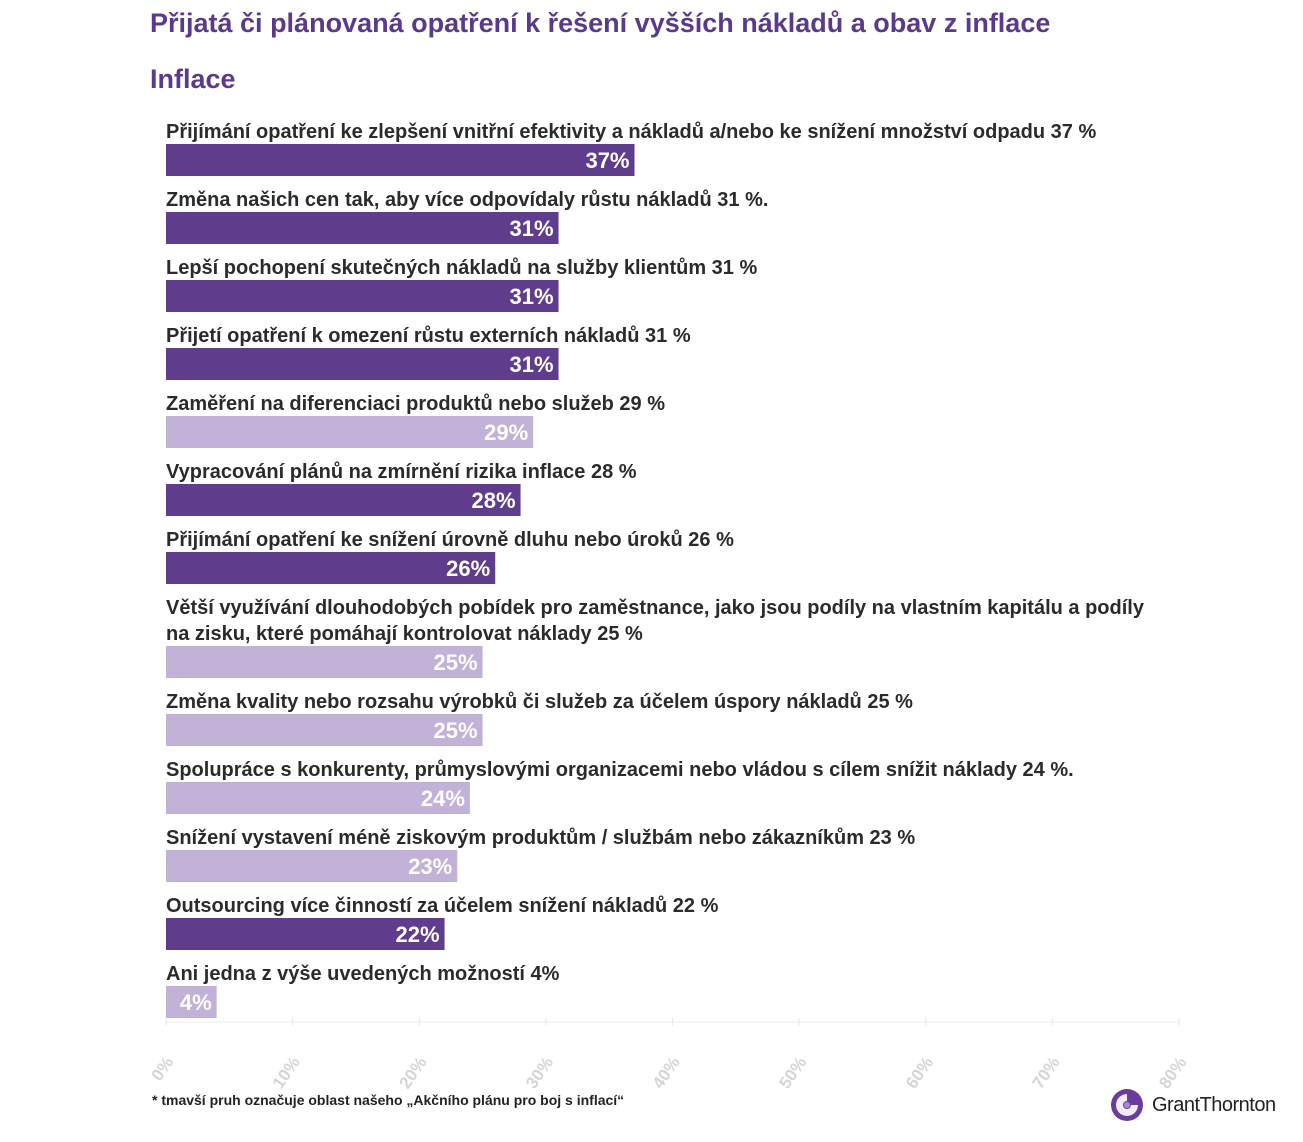 The width and height of the screenshot is (1303, 1142). I want to click on x-axis-tick-label: 70%, so click(1046, 1072).